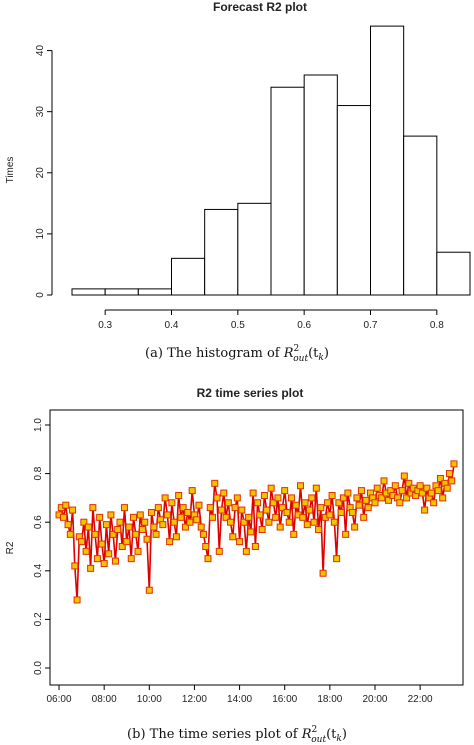  I want to click on caption-a-argsub: k, so click(320, 358).